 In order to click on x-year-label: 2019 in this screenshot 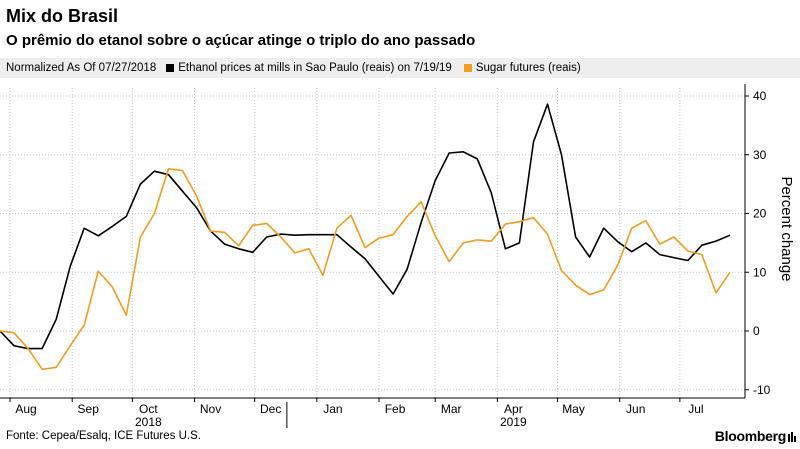, I will do `click(513, 422)`.